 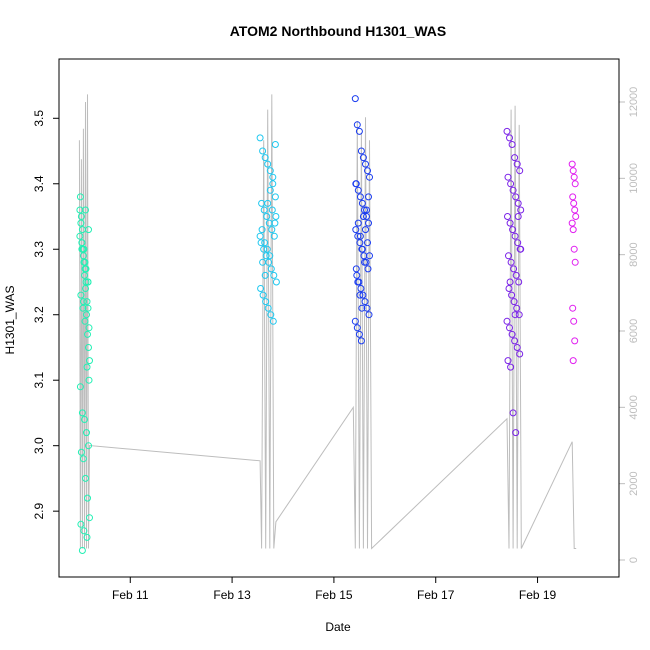 I want to click on x-tick-label: Feb 17, so click(x=436, y=595).